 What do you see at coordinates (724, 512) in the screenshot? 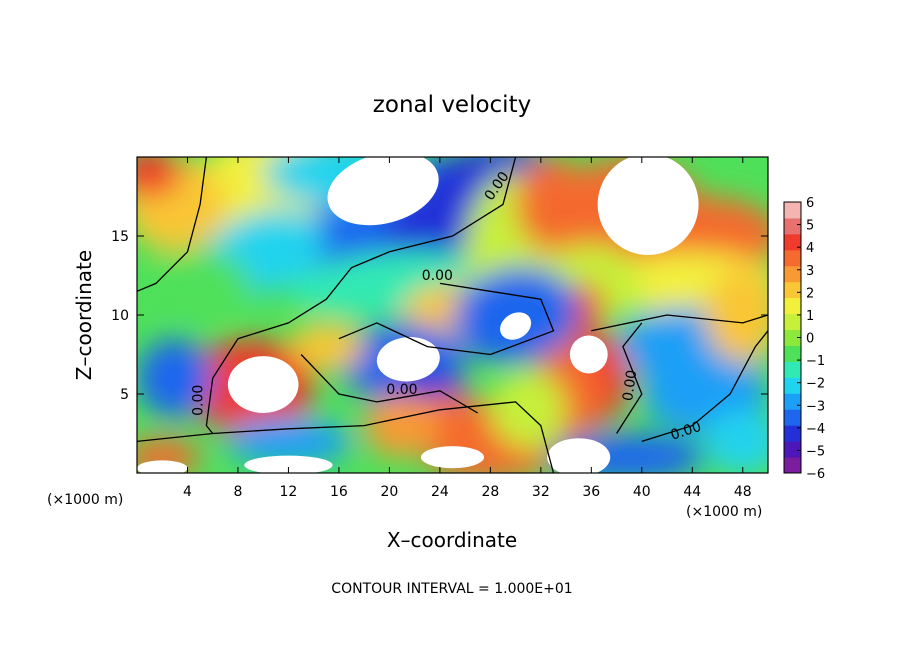
I see `x-unit-right: (×1000 m)` at bounding box center [724, 512].